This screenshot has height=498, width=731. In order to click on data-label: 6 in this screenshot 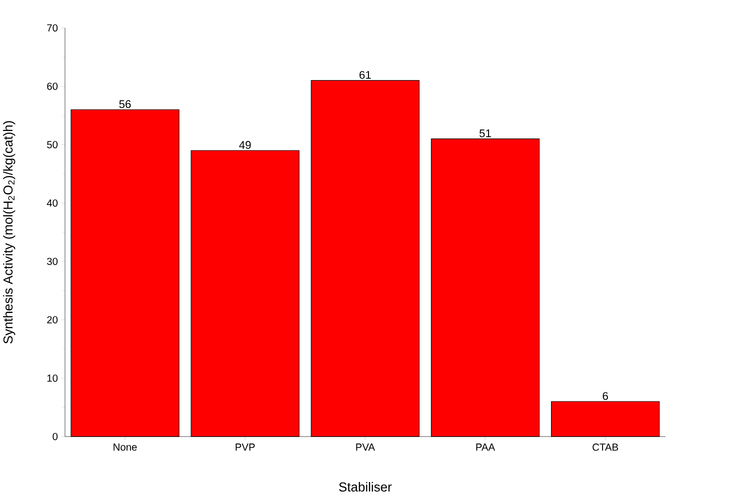, I will do `click(605, 396)`.